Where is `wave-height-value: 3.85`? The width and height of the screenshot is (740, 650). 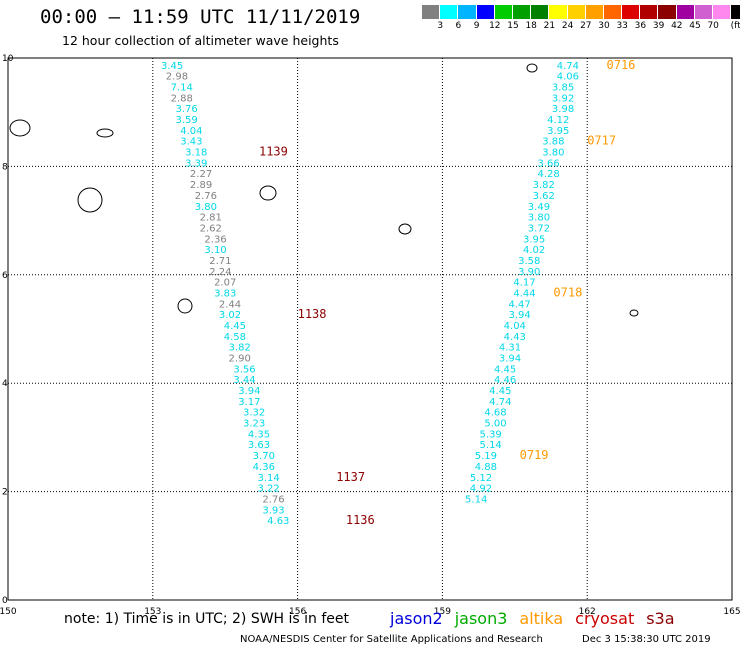 wave-height-value: 3.85 is located at coordinates (563, 88).